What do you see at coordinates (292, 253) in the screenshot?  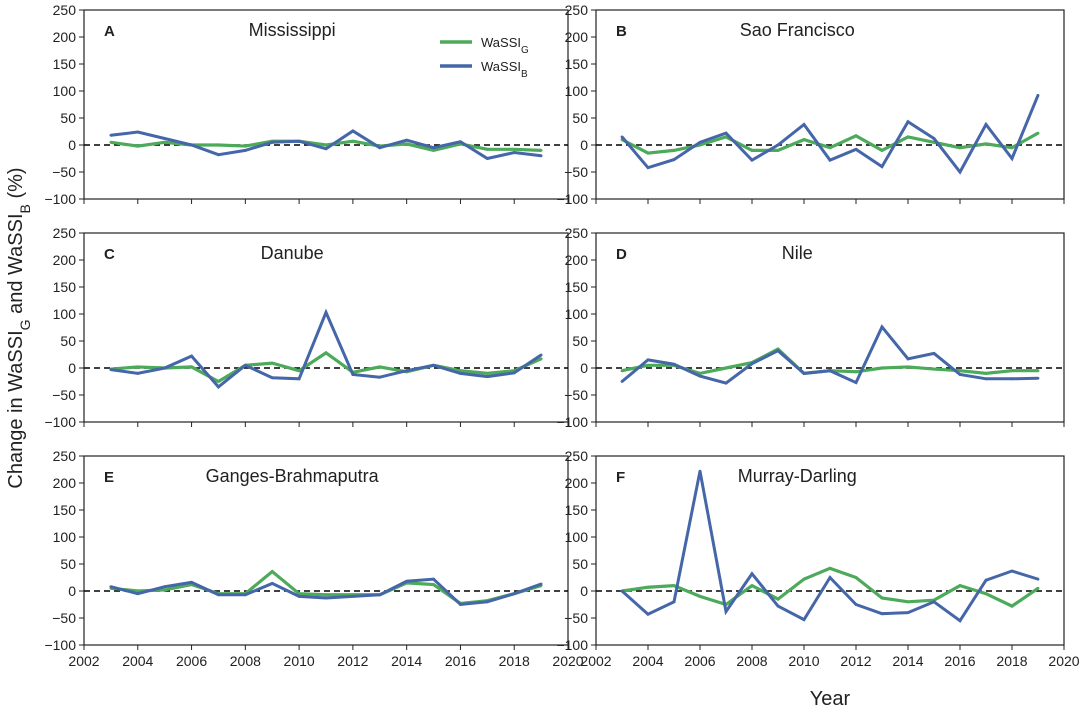 I see `panel-title: Danube` at bounding box center [292, 253].